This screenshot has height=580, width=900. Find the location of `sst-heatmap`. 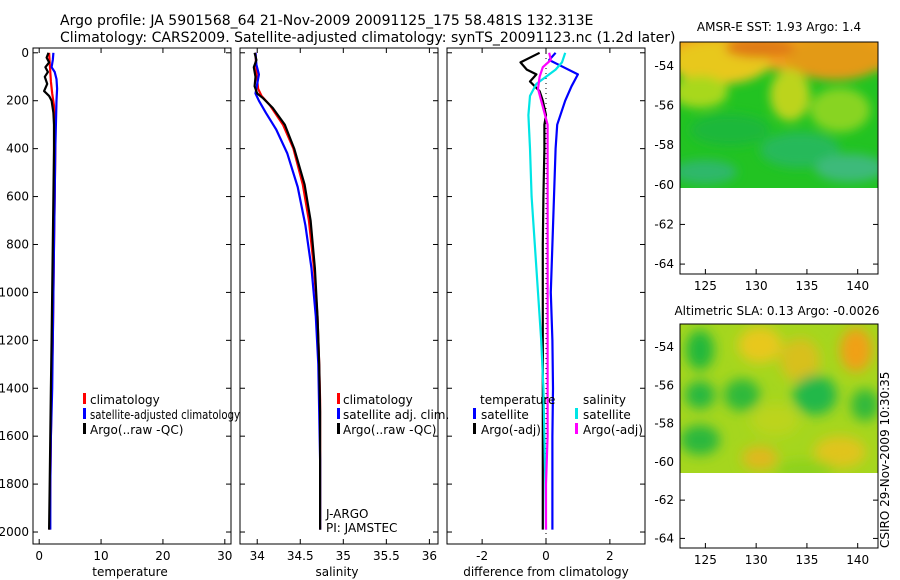

sst-heatmap is located at coordinates (779, 115).